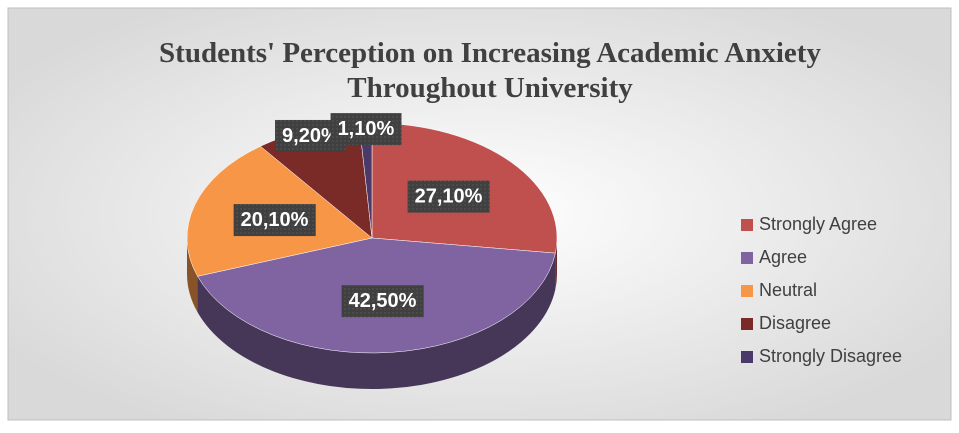  I want to click on data-label-group: 1,10%, so click(366, 129).